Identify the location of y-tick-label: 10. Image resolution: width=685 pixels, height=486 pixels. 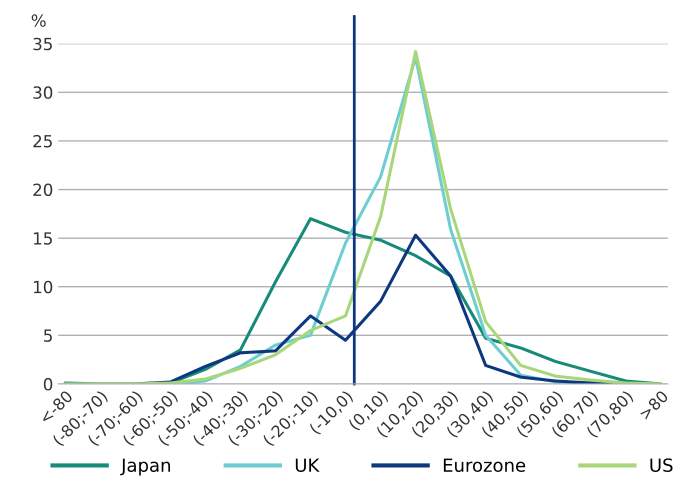
(43, 287).